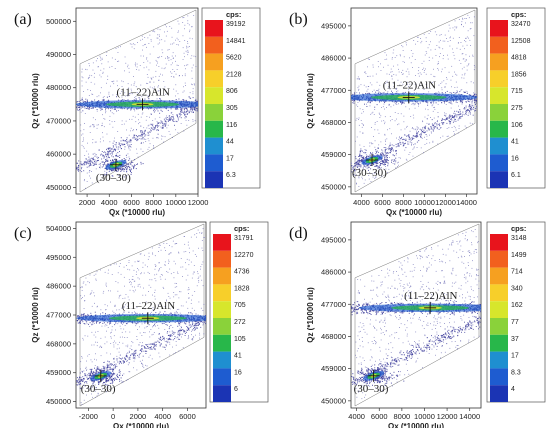 The height and width of the screenshot is (428, 550). What do you see at coordinates (231, 125) in the screenshot?
I see `legend-value: 116` at bounding box center [231, 125].